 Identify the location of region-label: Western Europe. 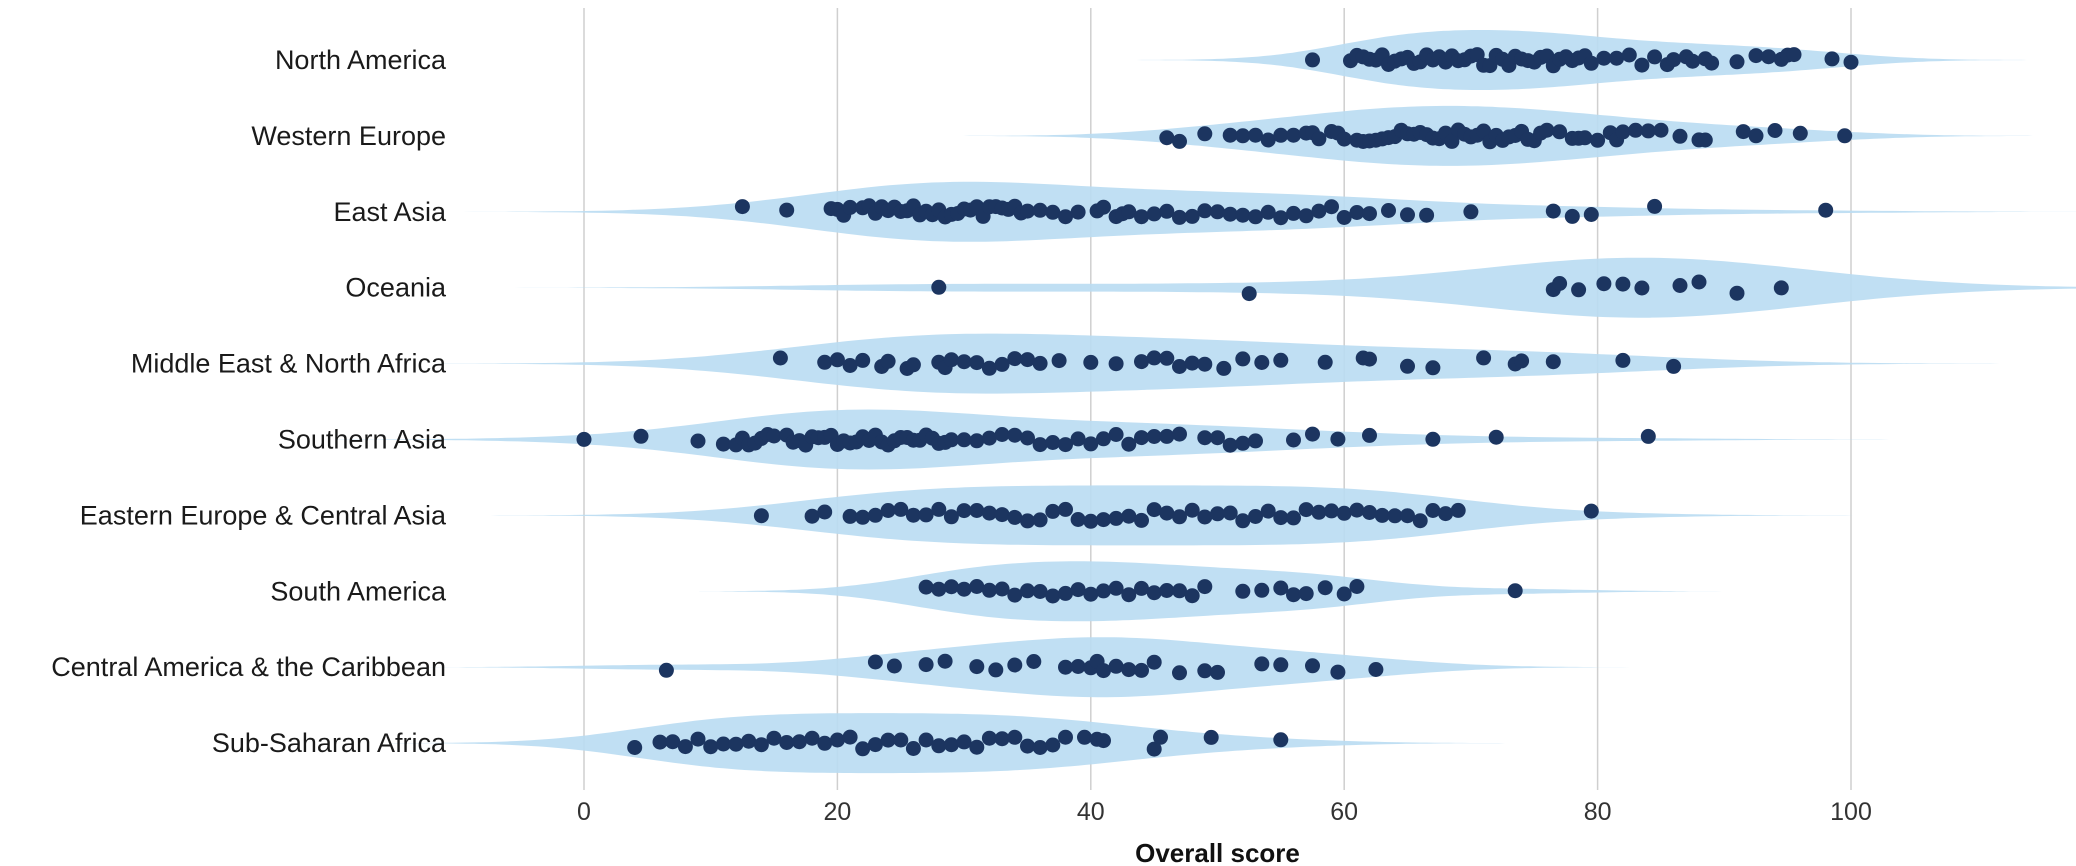
(348, 136).